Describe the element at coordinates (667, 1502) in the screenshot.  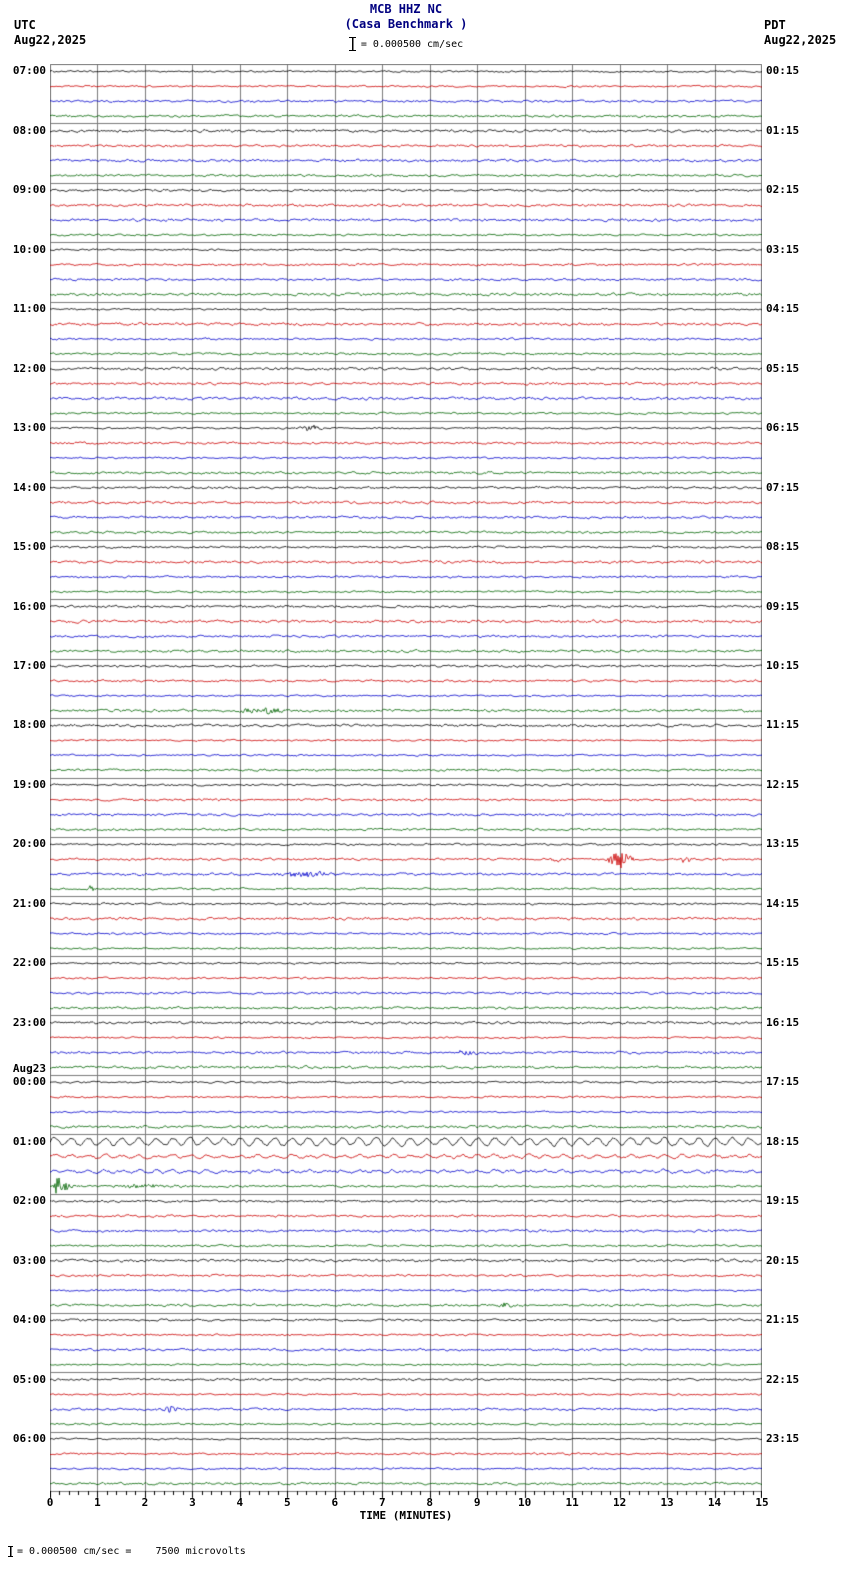
I see `x-axis-tick-label: 13` at that location.